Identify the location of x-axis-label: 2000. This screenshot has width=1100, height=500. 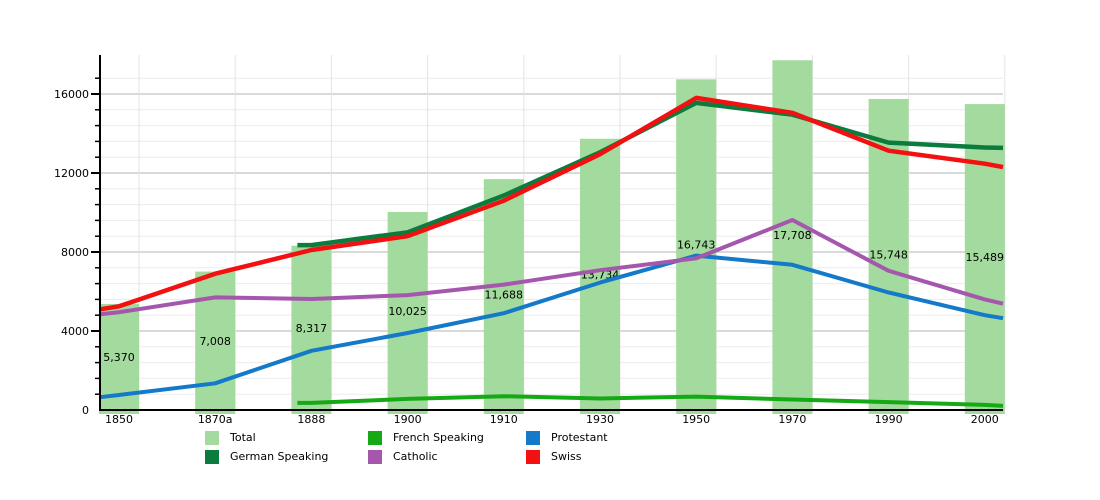
(985, 419).